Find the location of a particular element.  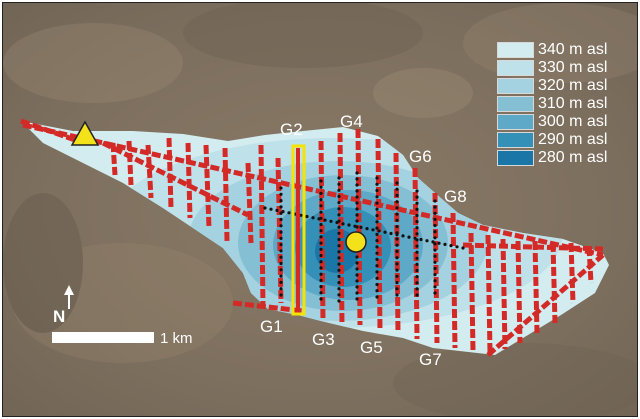

line-label-g6: G6 is located at coordinates (420, 156).